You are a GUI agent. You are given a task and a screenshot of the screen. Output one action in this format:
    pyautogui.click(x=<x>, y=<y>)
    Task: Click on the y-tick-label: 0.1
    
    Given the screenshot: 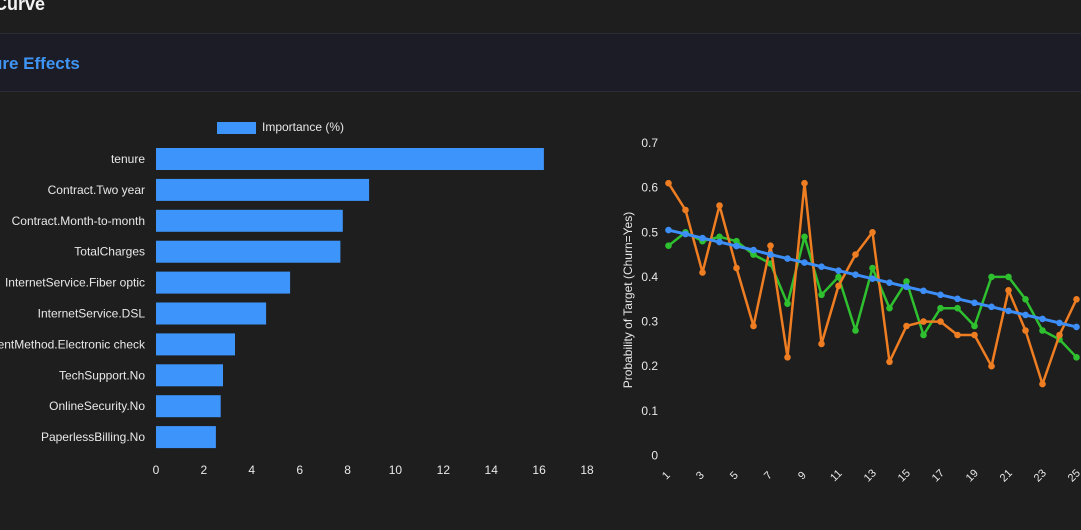 What is the action you would take?
    pyautogui.click(x=649, y=411)
    